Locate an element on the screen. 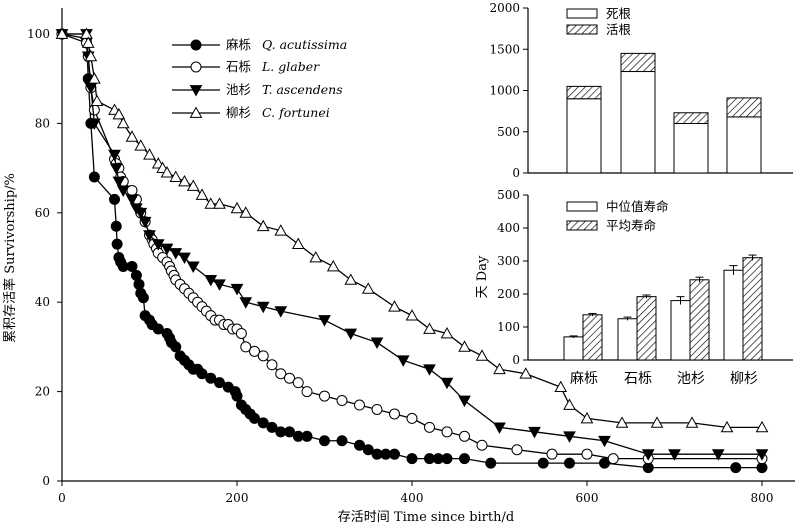  inset2-legend: 中位值寿命 平均寿命 is located at coordinates (617, 216).